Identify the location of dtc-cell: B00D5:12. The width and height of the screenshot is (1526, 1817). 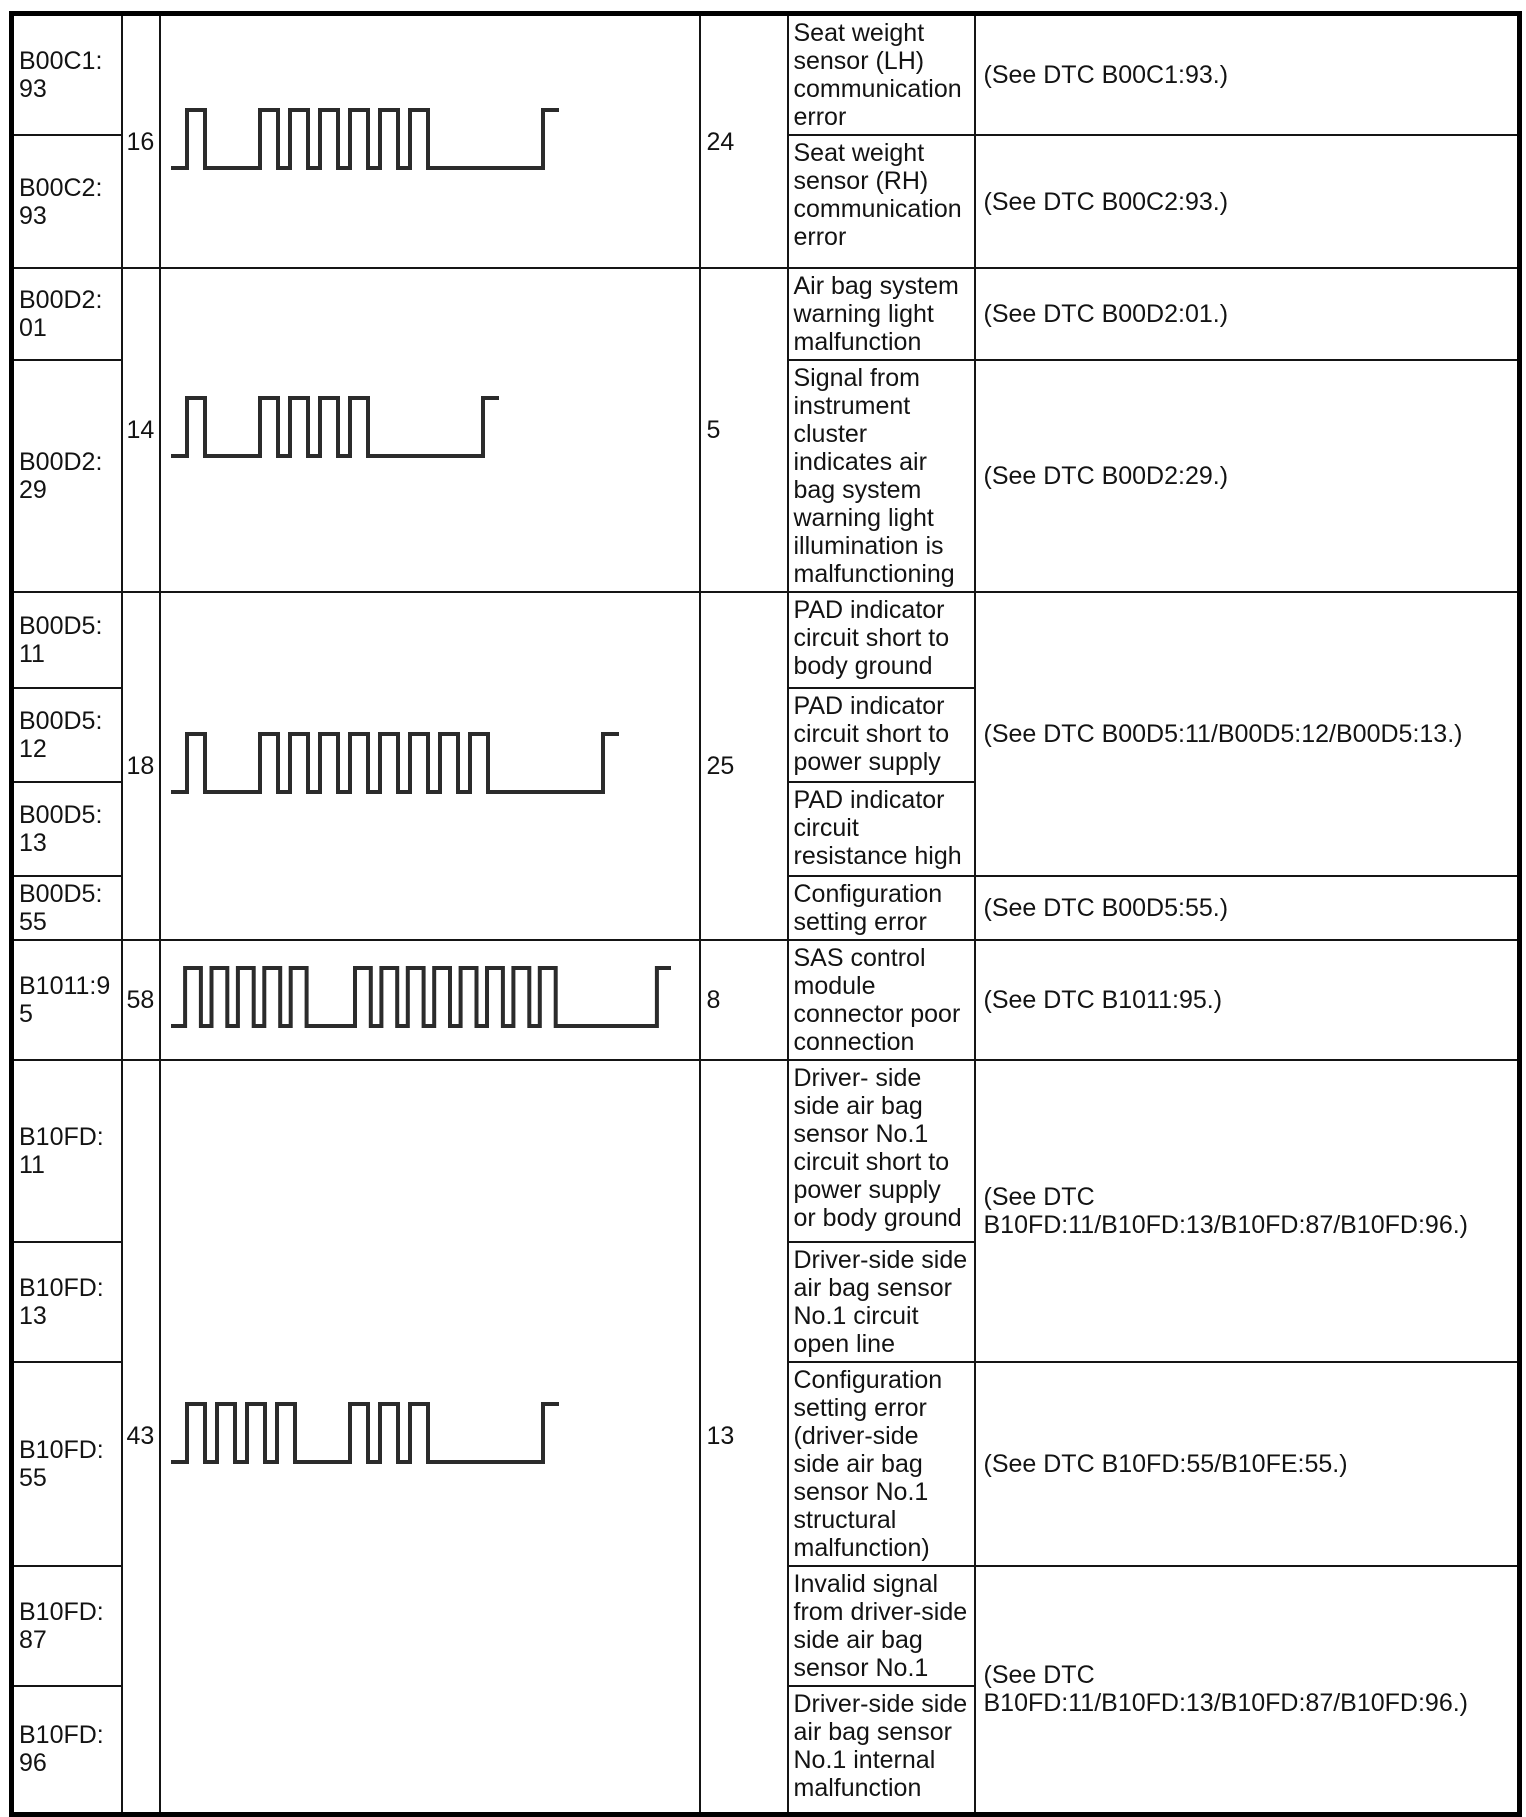
(66, 735).